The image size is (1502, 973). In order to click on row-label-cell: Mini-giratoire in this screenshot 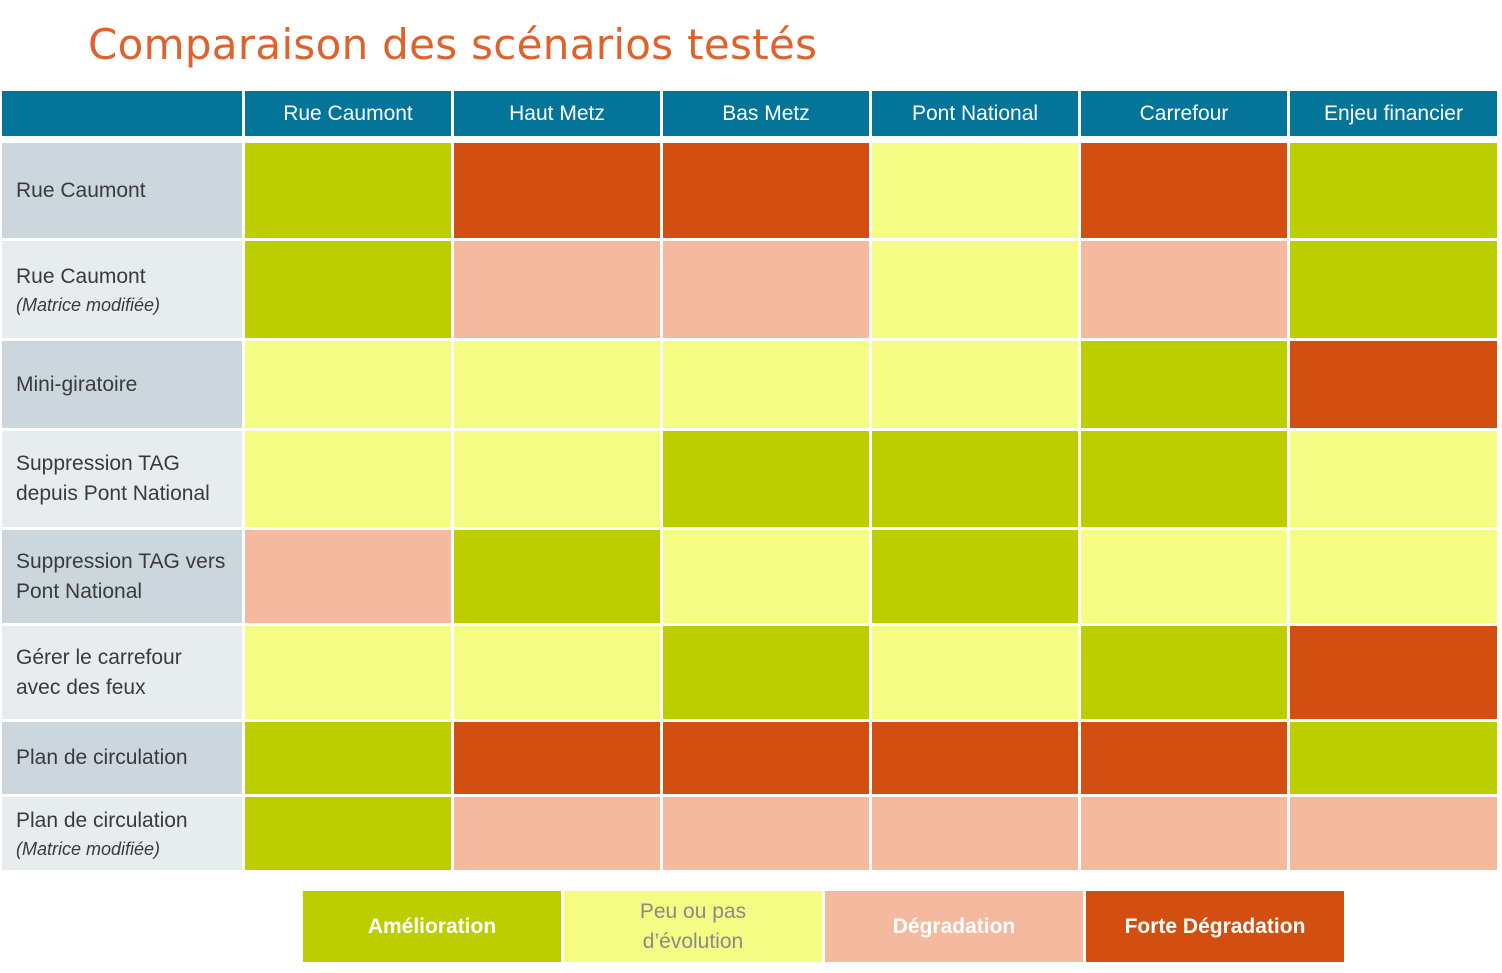, I will do `click(122, 384)`.